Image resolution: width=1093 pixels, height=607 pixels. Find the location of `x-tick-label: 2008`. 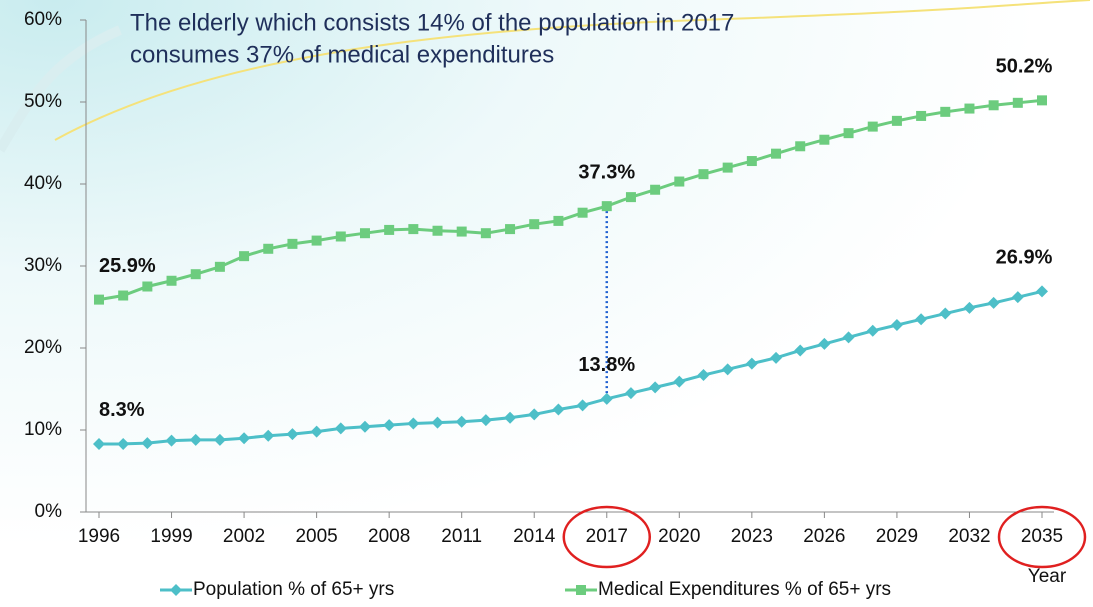

x-tick-label: 2008 is located at coordinates (389, 536).